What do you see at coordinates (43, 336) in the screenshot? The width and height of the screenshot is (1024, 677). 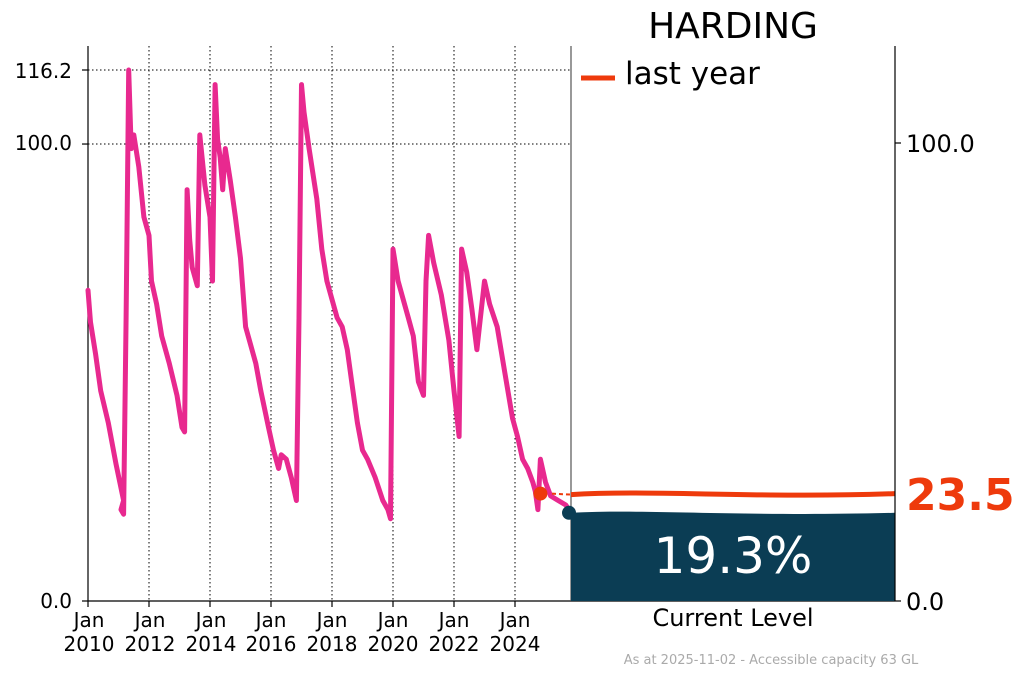 I see `left-axis: 0.0 100.0 116.2` at bounding box center [43, 336].